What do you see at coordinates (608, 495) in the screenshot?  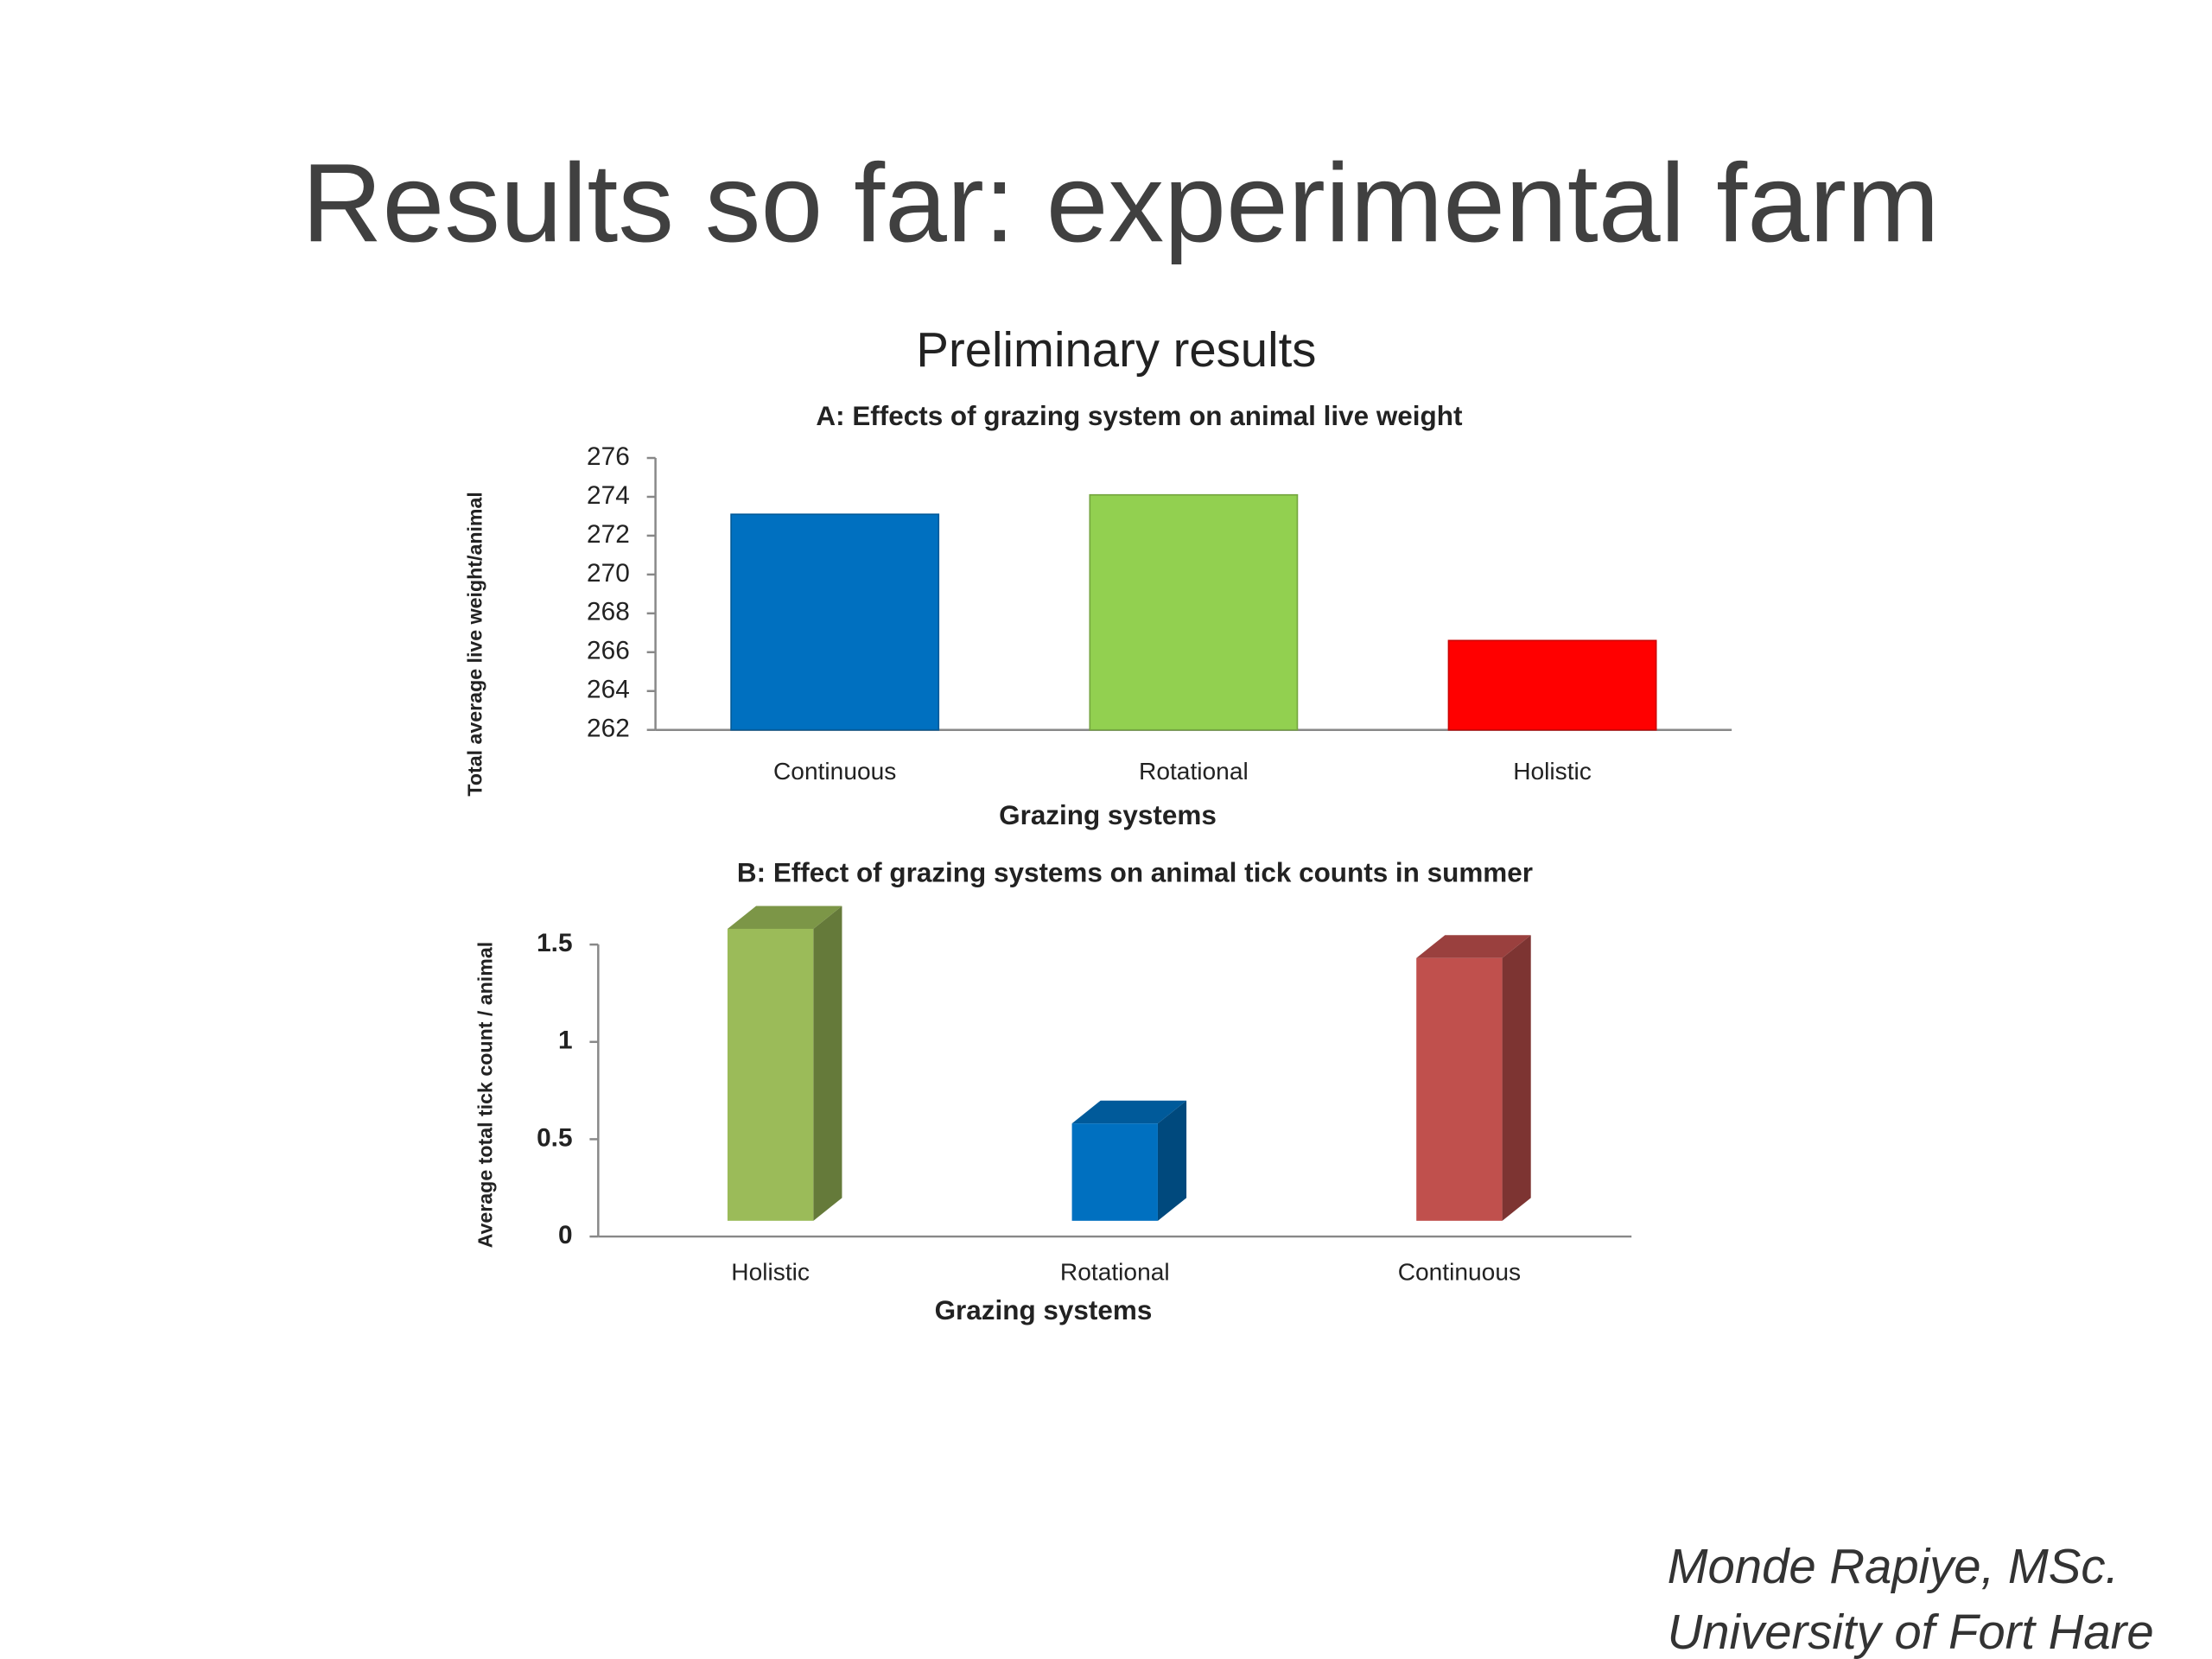 I see `y-tick-label: 274` at bounding box center [608, 495].